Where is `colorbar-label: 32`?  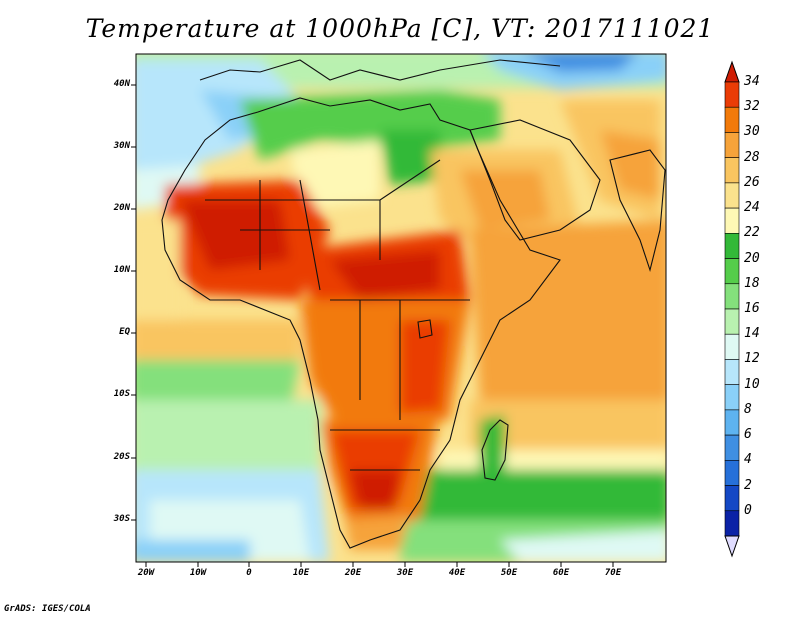 colorbar-label: 32 is located at coordinates (752, 107).